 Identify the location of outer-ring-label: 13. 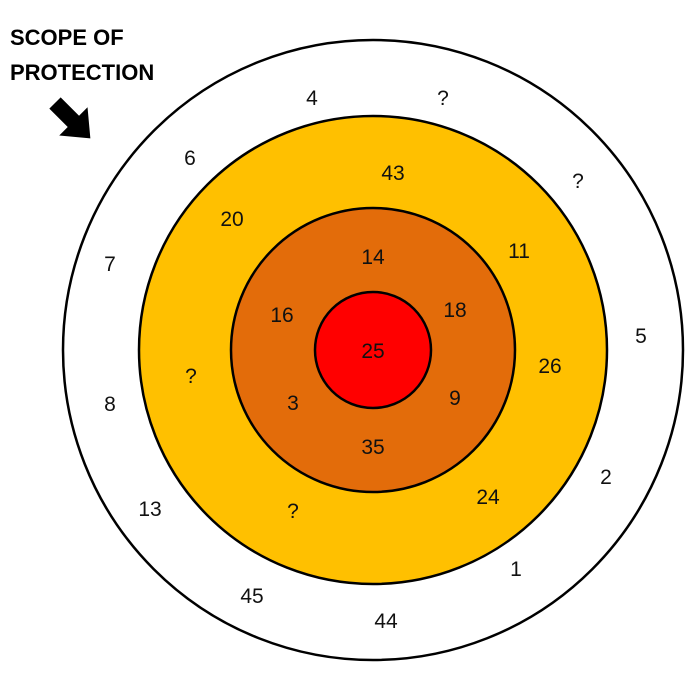
(149, 509).